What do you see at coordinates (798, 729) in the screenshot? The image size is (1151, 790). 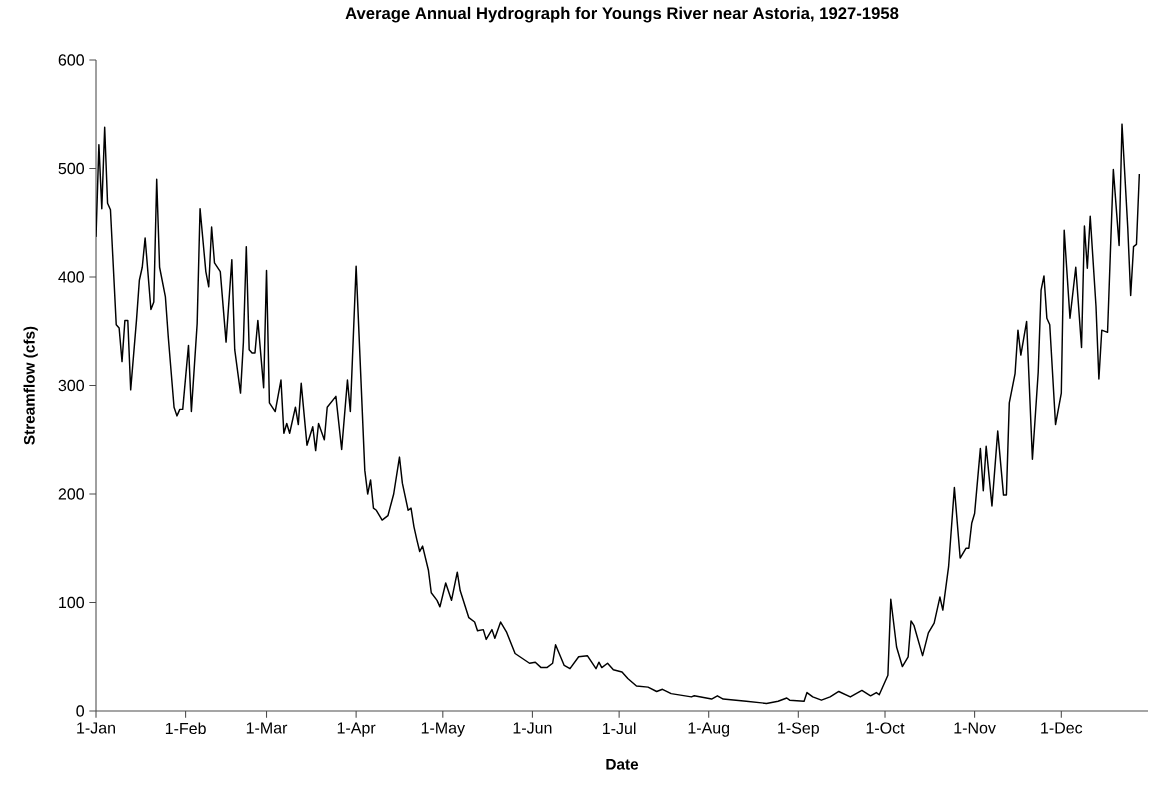 I see `x-tick-label: 1-Sep` at bounding box center [798, 729].